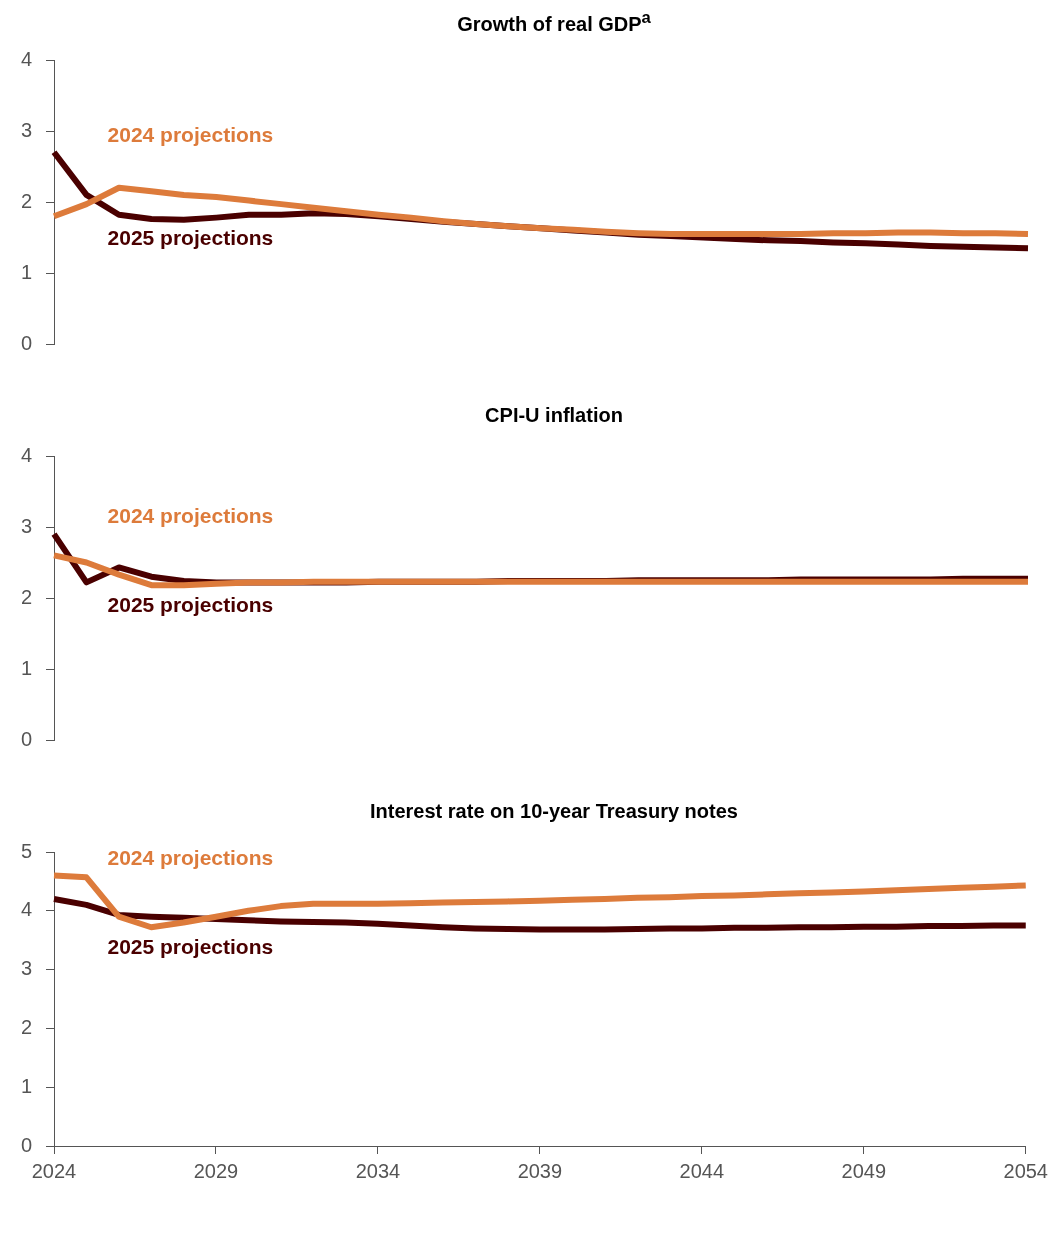 The height and width of the screenshot is (1244, 1062). What do you see at coordinates (554, 416) in the screenshot?
I see `chart-title: CPI-U inflation` at bounding box center [554, 416].